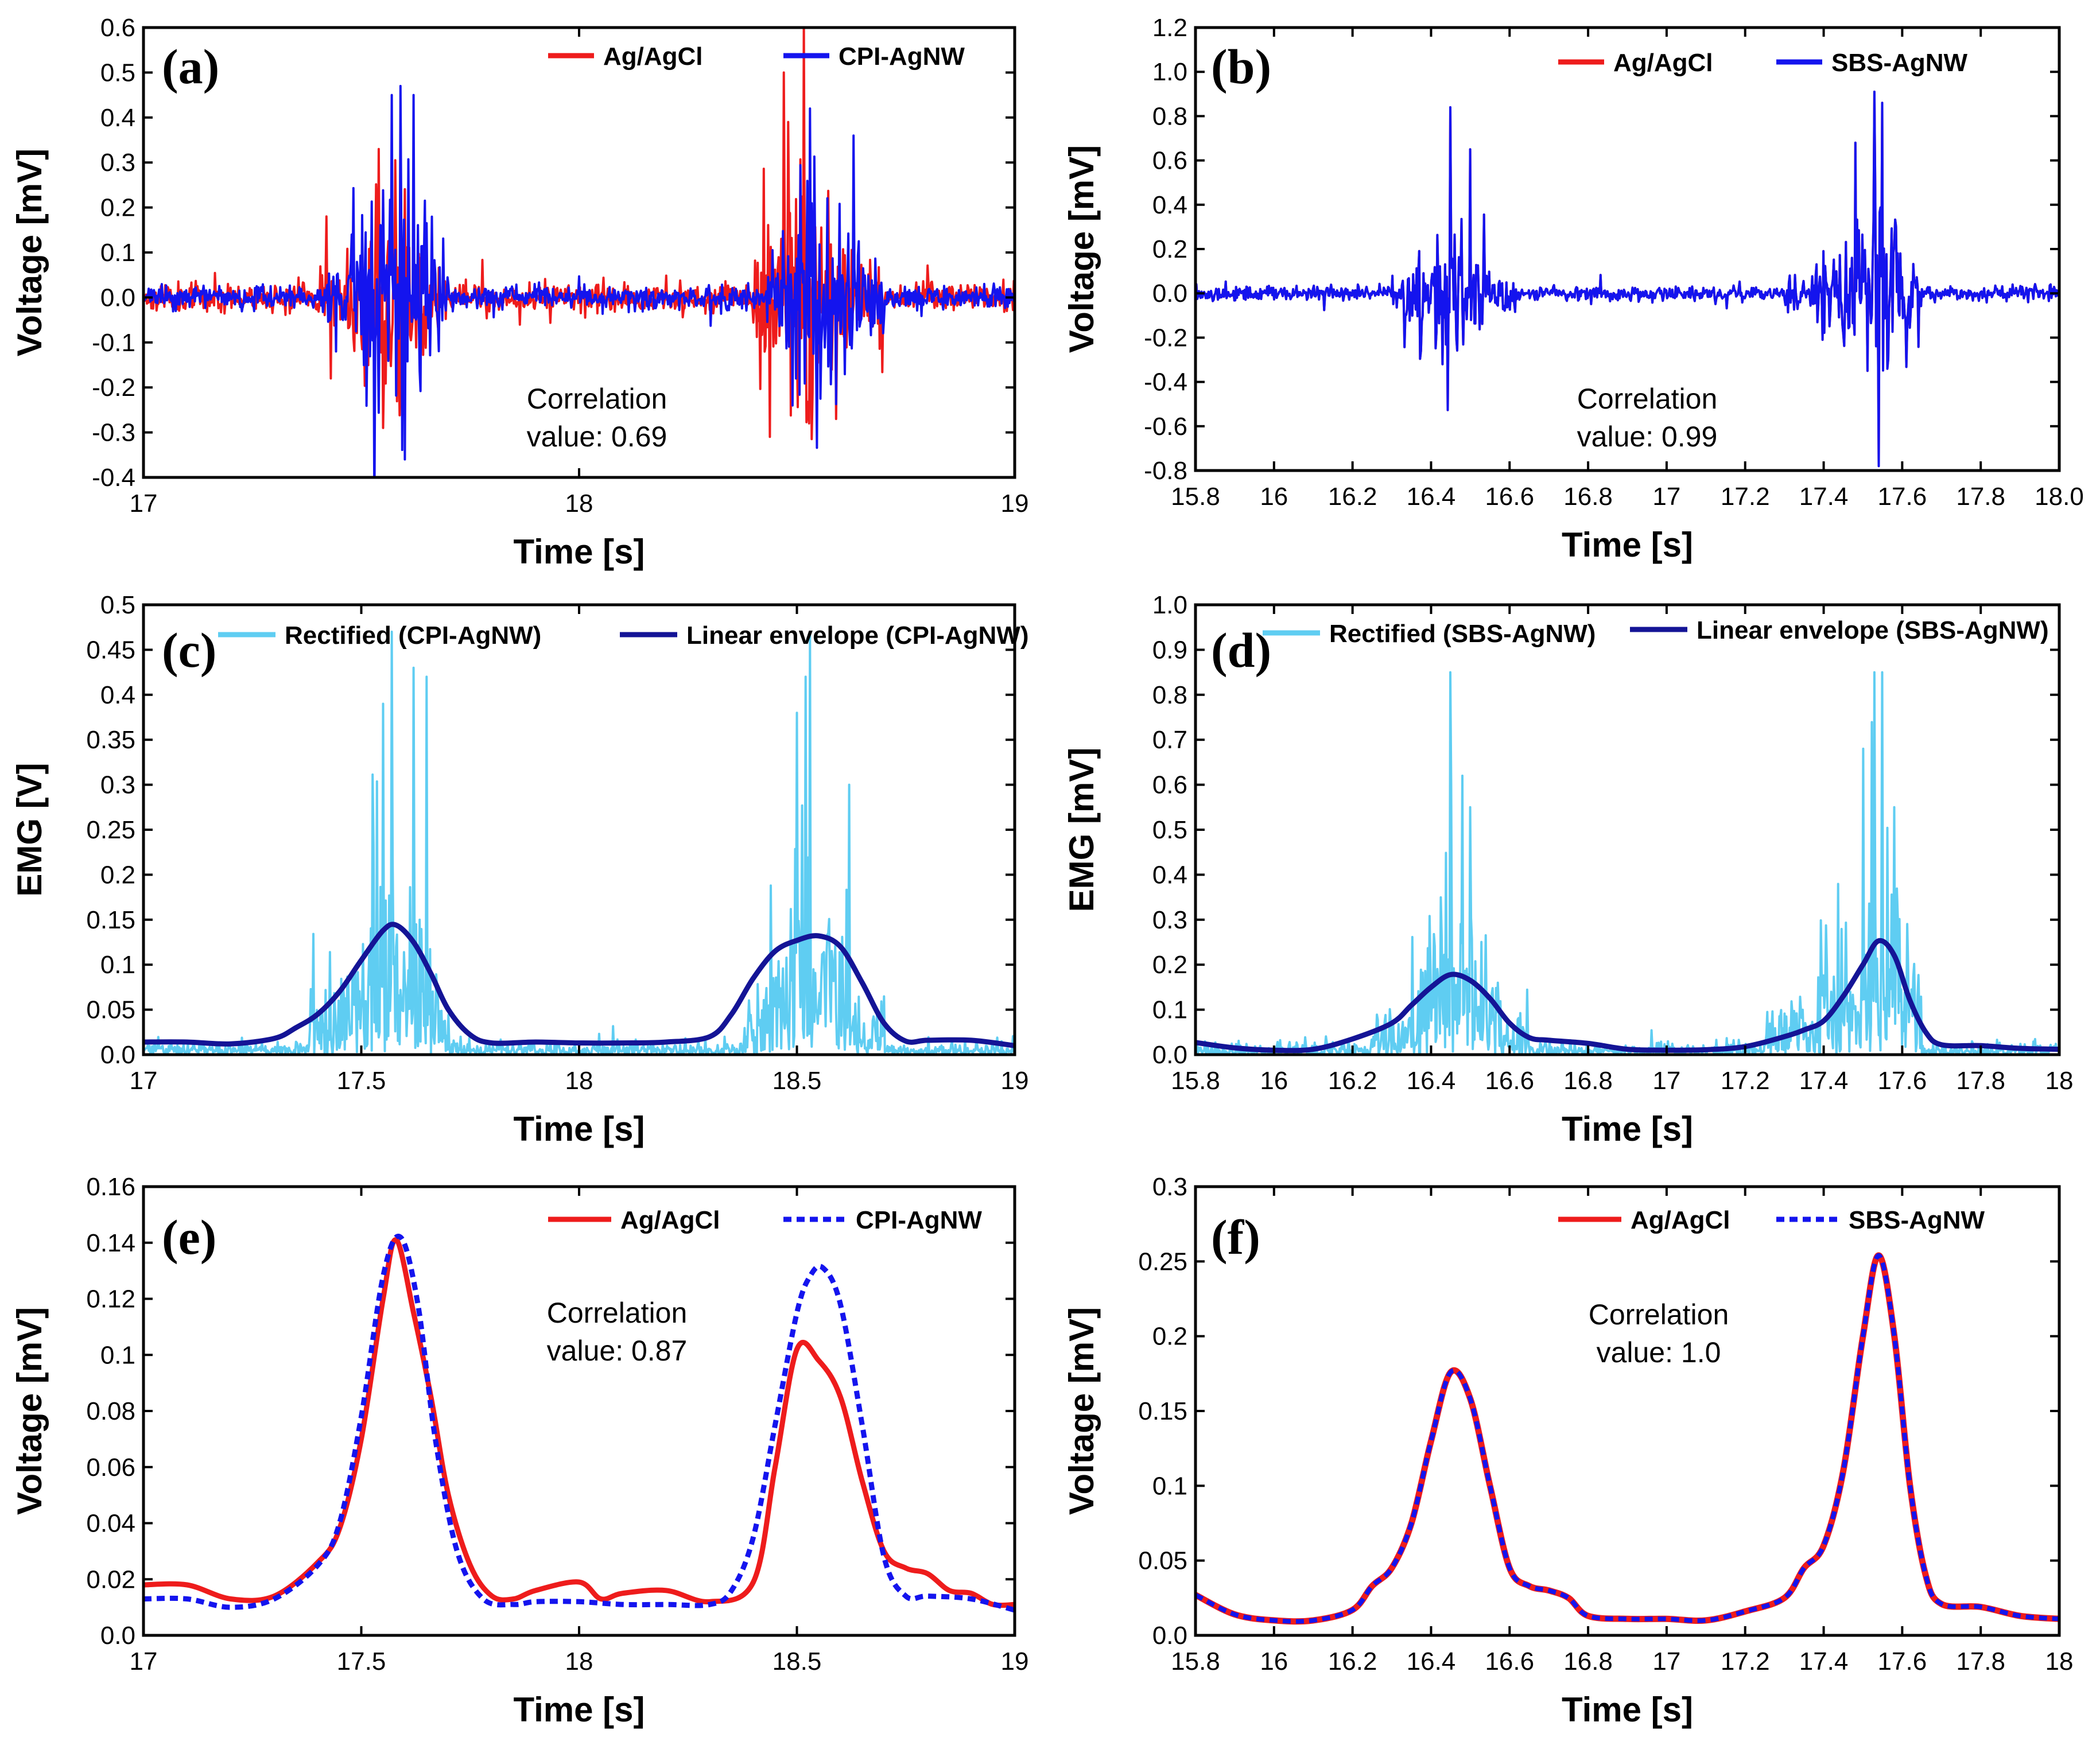 This screenshot has width=2100, height=1757. What do you see at coordinates (1169, 740) in the screenshot?
I see `y-tick-label: 0.7` at bounding box center [1169, 740].